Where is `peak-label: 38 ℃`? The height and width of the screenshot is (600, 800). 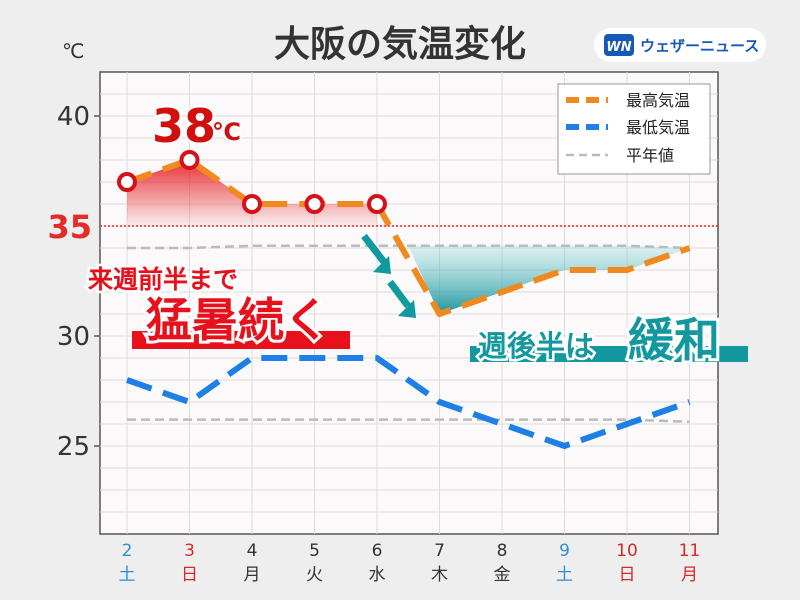 peak-label: 38 ℃ is located at coordinates (197, 126).